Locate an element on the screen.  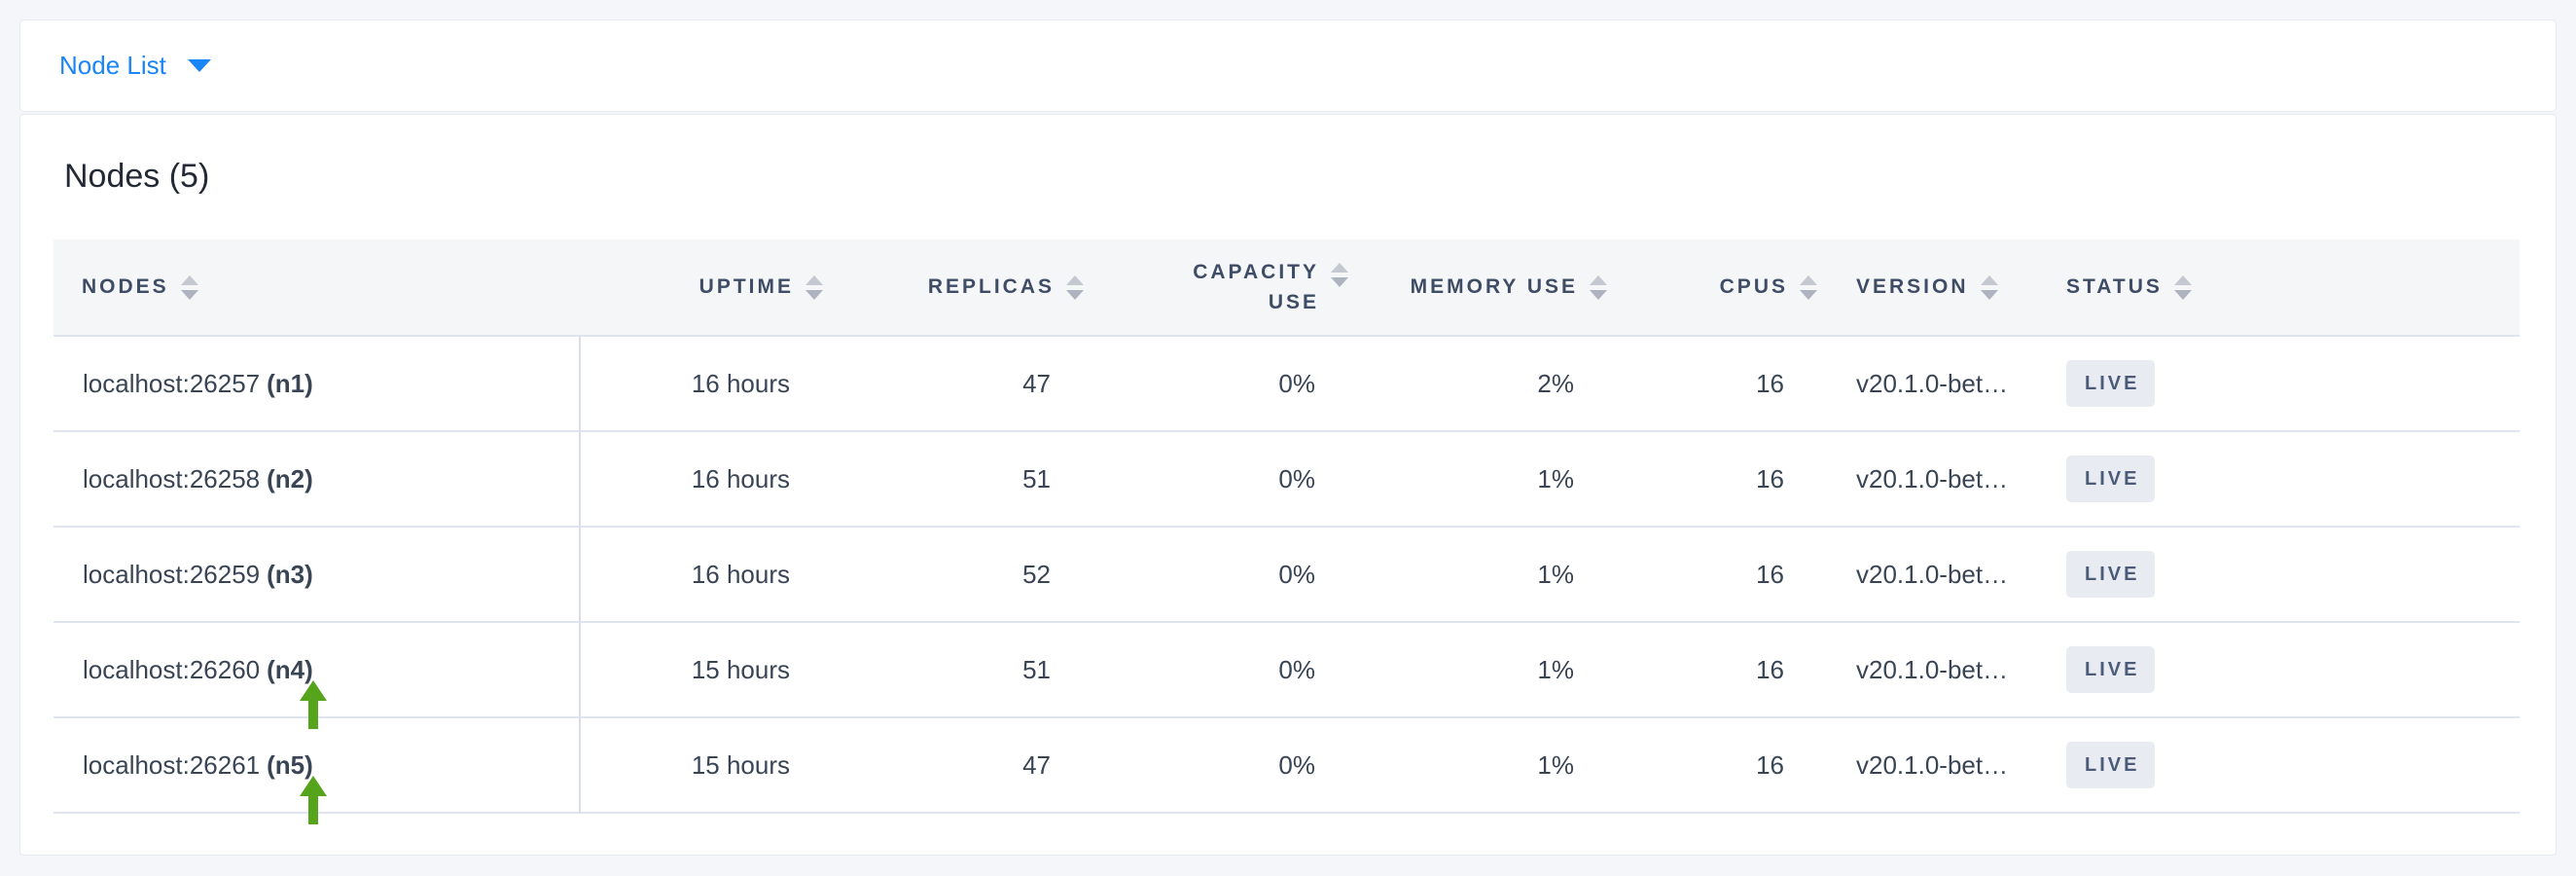
node-id: (n1) is located at coordinates (290, 383).